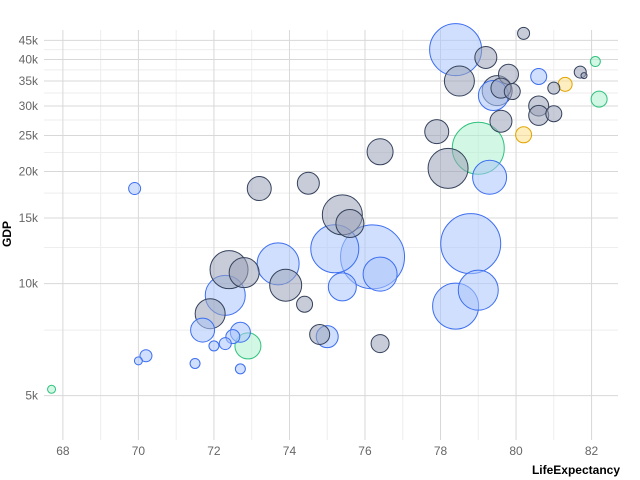 This screenshot has width=640, height=480. Describe the element at coordinates (63, 451) in the screenshot. I see `x-tick-label: 68` at that location.